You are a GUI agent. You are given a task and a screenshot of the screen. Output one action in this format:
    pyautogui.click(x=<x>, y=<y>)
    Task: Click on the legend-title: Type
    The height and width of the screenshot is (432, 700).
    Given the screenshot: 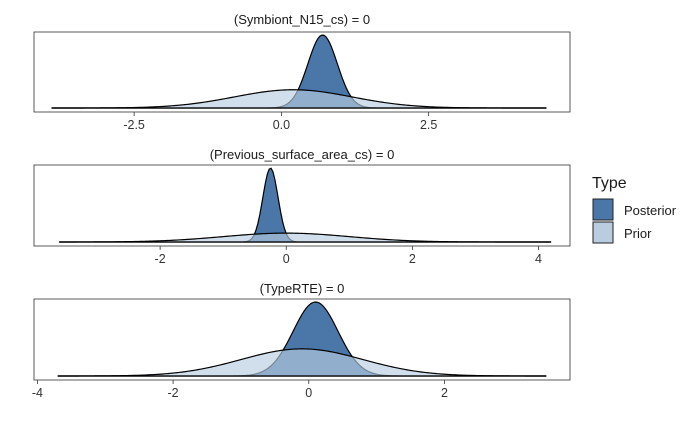 What is the action you would take?
    pyautogui.click(x=609, y=183)
    